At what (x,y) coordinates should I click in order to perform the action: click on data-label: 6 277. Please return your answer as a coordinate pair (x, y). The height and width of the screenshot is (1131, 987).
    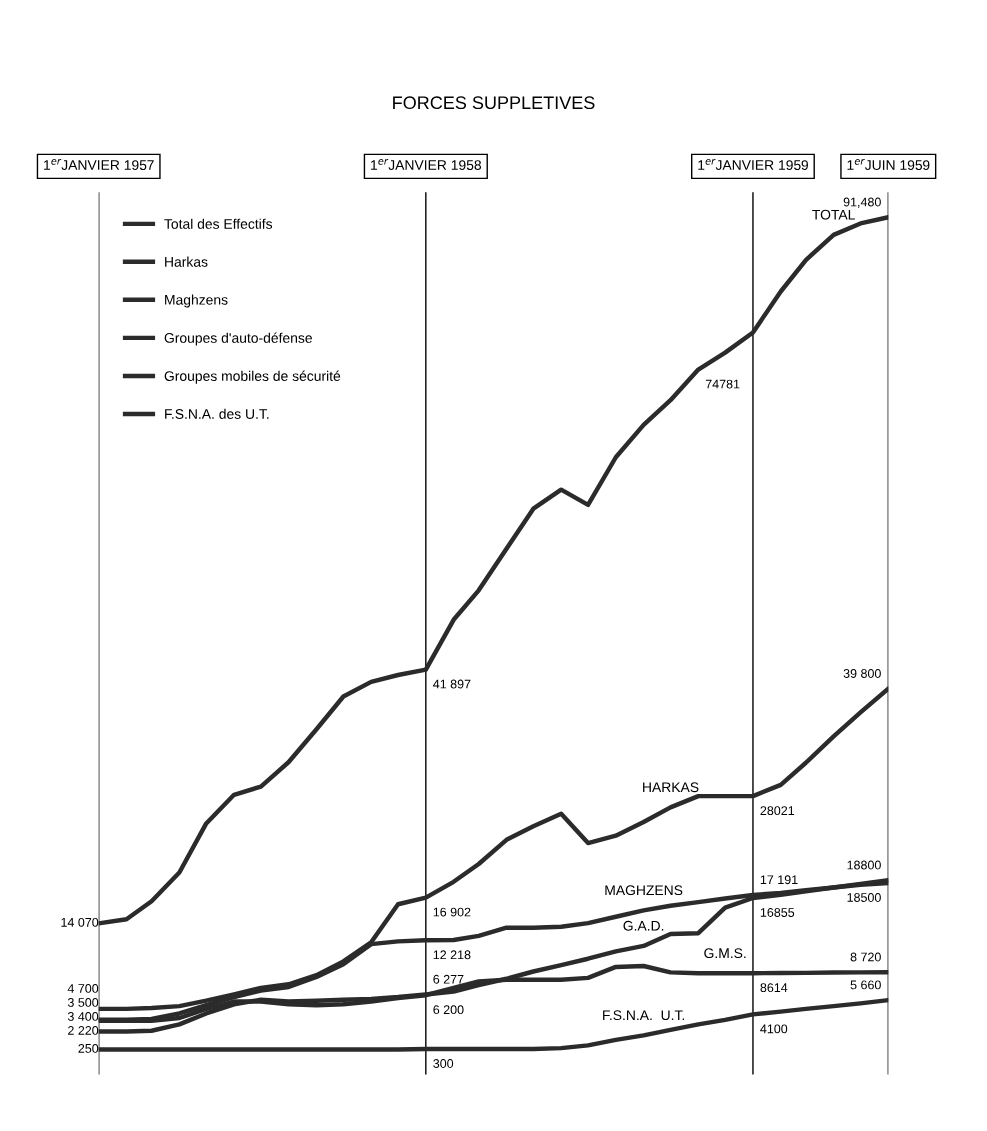
    Looking at the image, I should click on (448, 979).